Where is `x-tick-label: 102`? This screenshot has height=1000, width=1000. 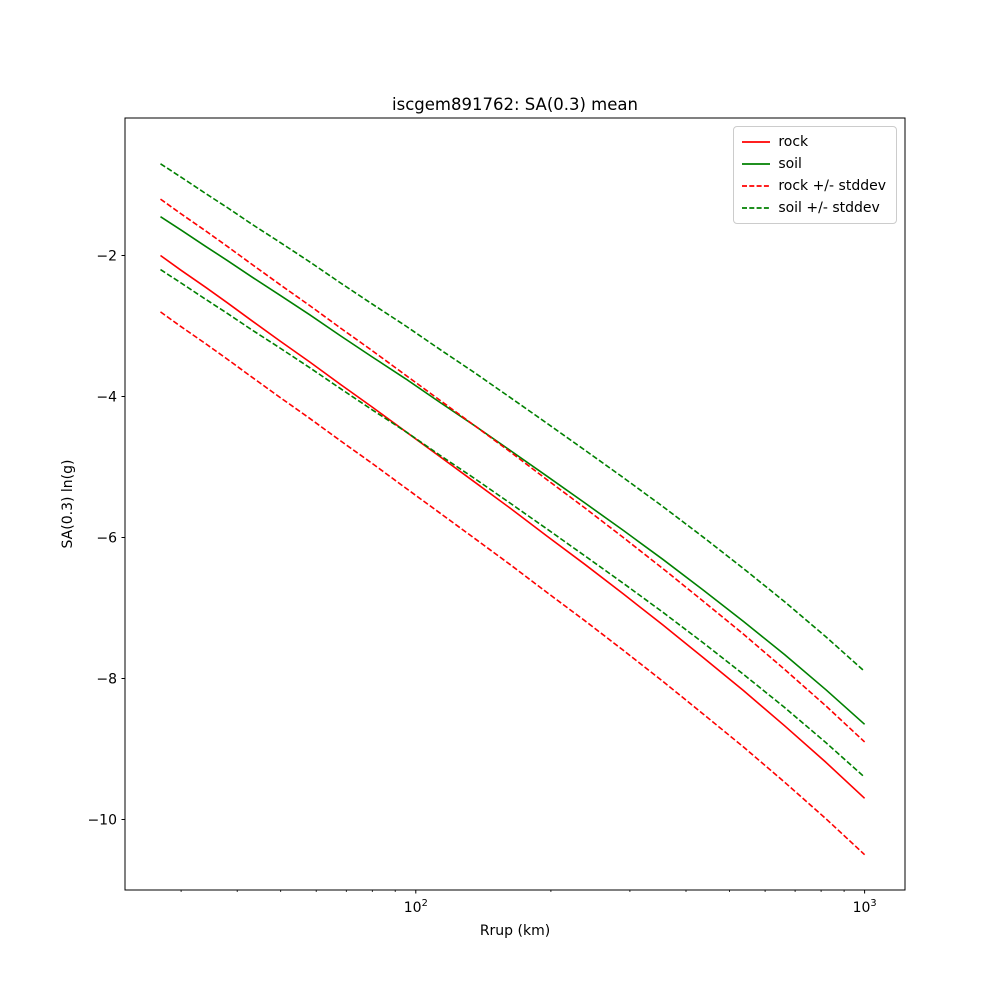 x-tick-label: 102 is located at coordinates (416, 907).